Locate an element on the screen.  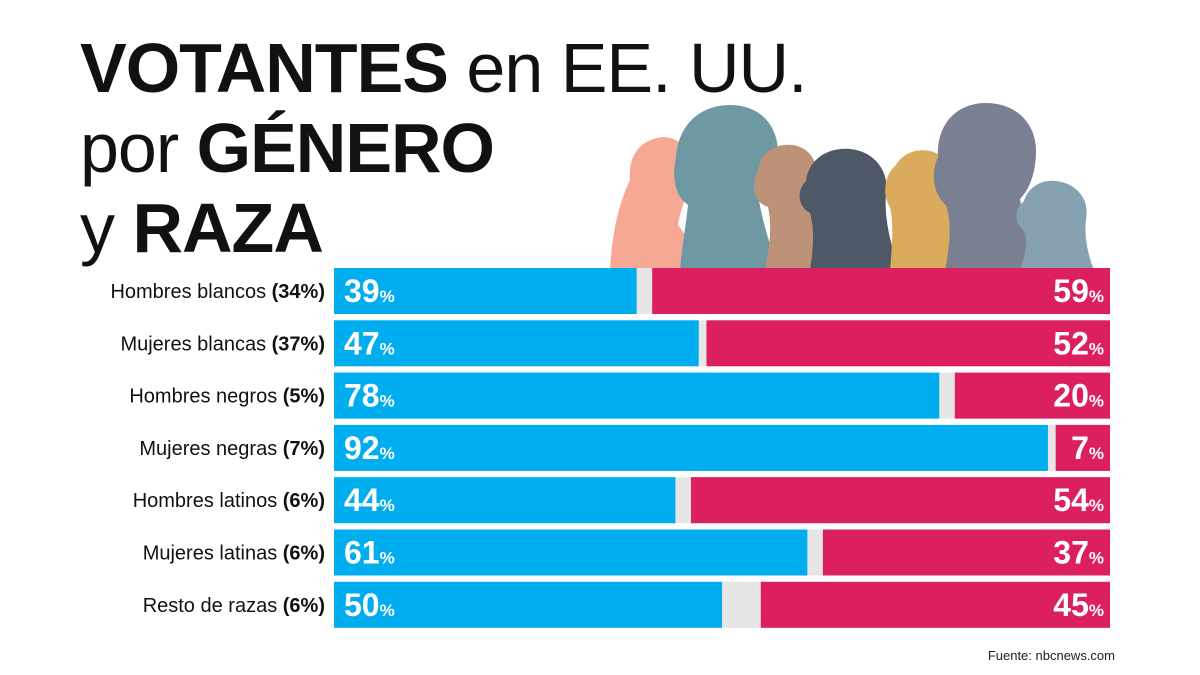
blue-value-label: 78% is located at coordinates (369, 396).